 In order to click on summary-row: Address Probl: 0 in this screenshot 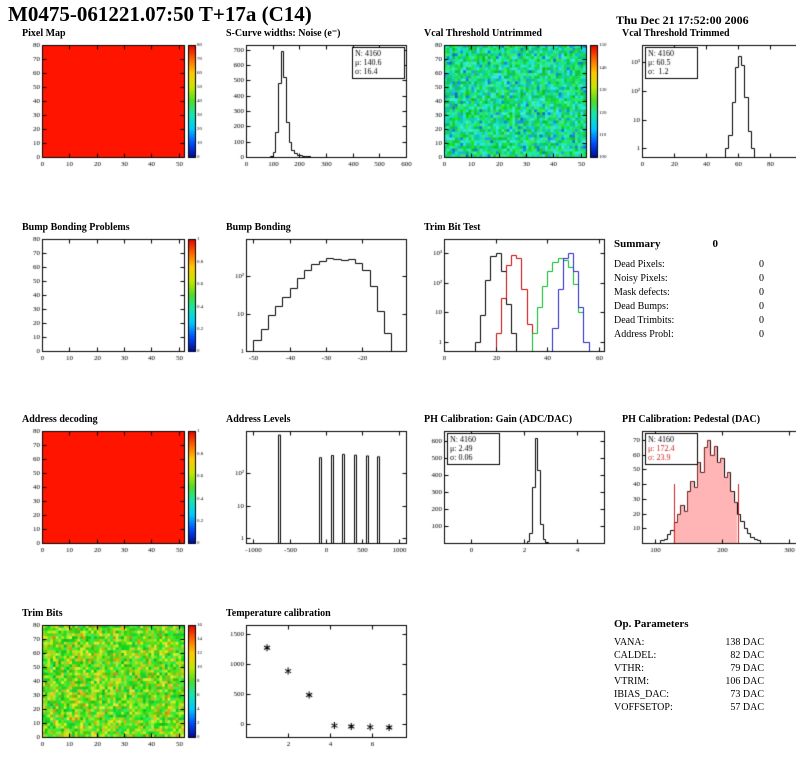, I will do `click(689, 335)`.